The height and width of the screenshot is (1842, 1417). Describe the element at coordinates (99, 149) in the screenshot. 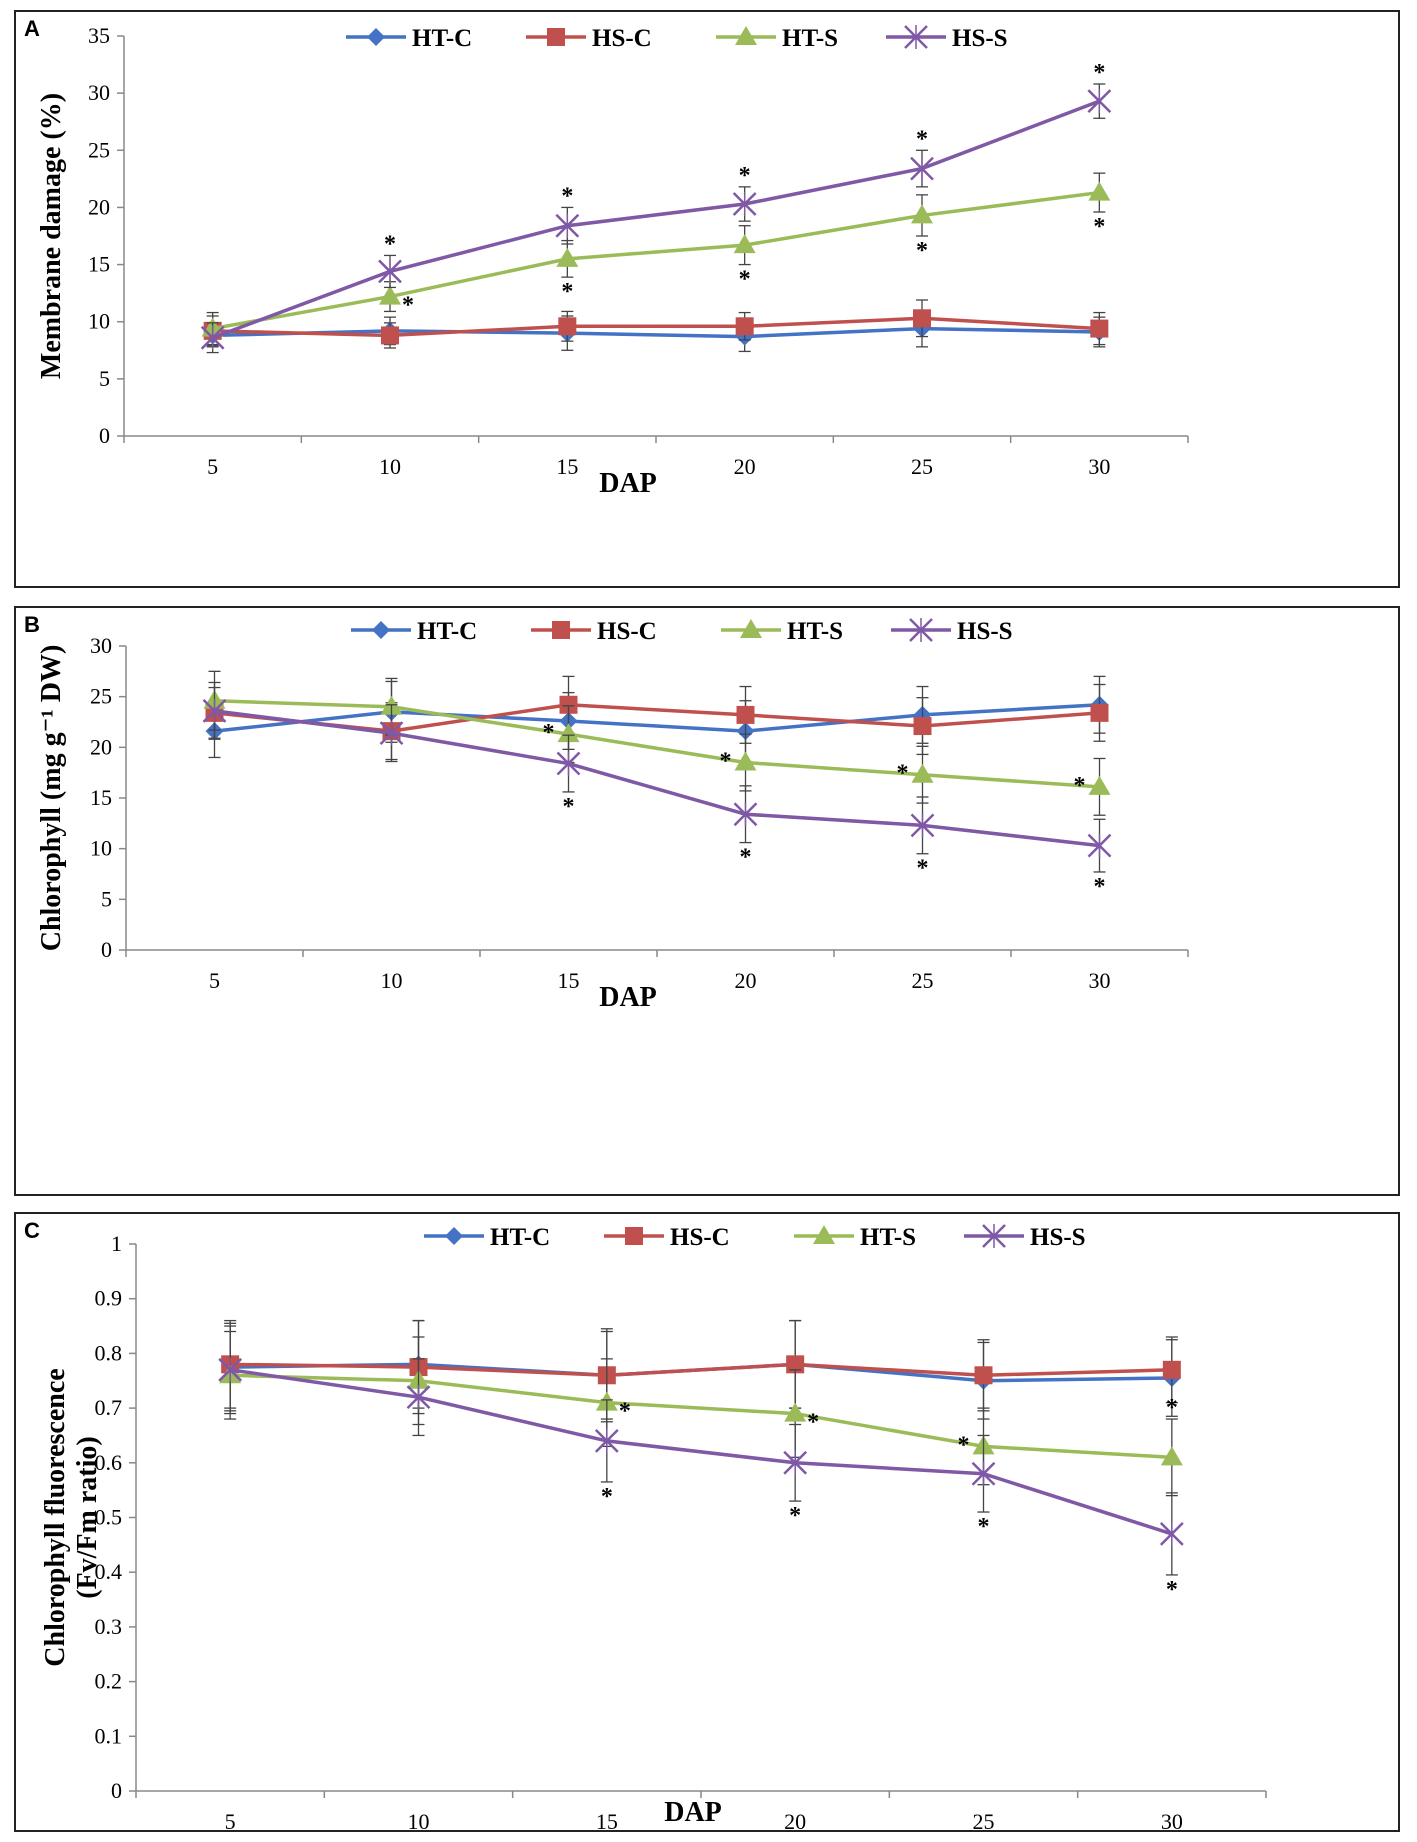

I see `chart-a-y-tick-label: 25` at that location.